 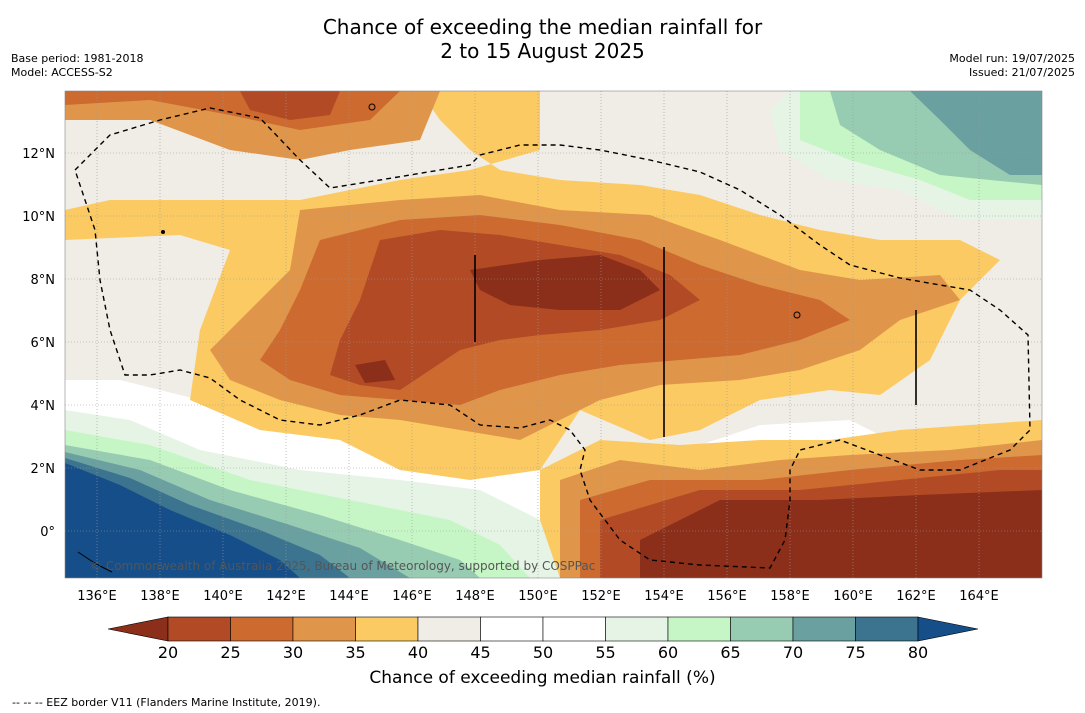 I want to click on colorbar-labels: 20 25 30 35 40 45 50 55 60 65 70 75 80, so click(x=543, y=652).